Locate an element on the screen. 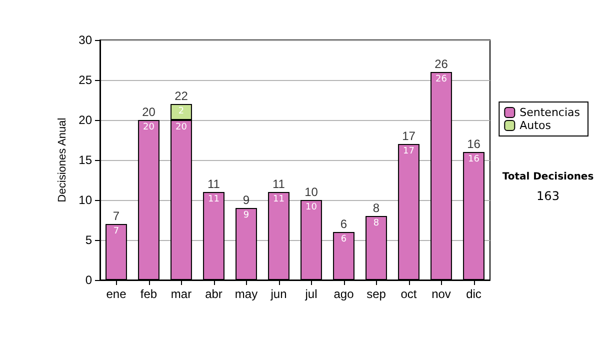  total-label: 16 is located at coordinates (474, 144).